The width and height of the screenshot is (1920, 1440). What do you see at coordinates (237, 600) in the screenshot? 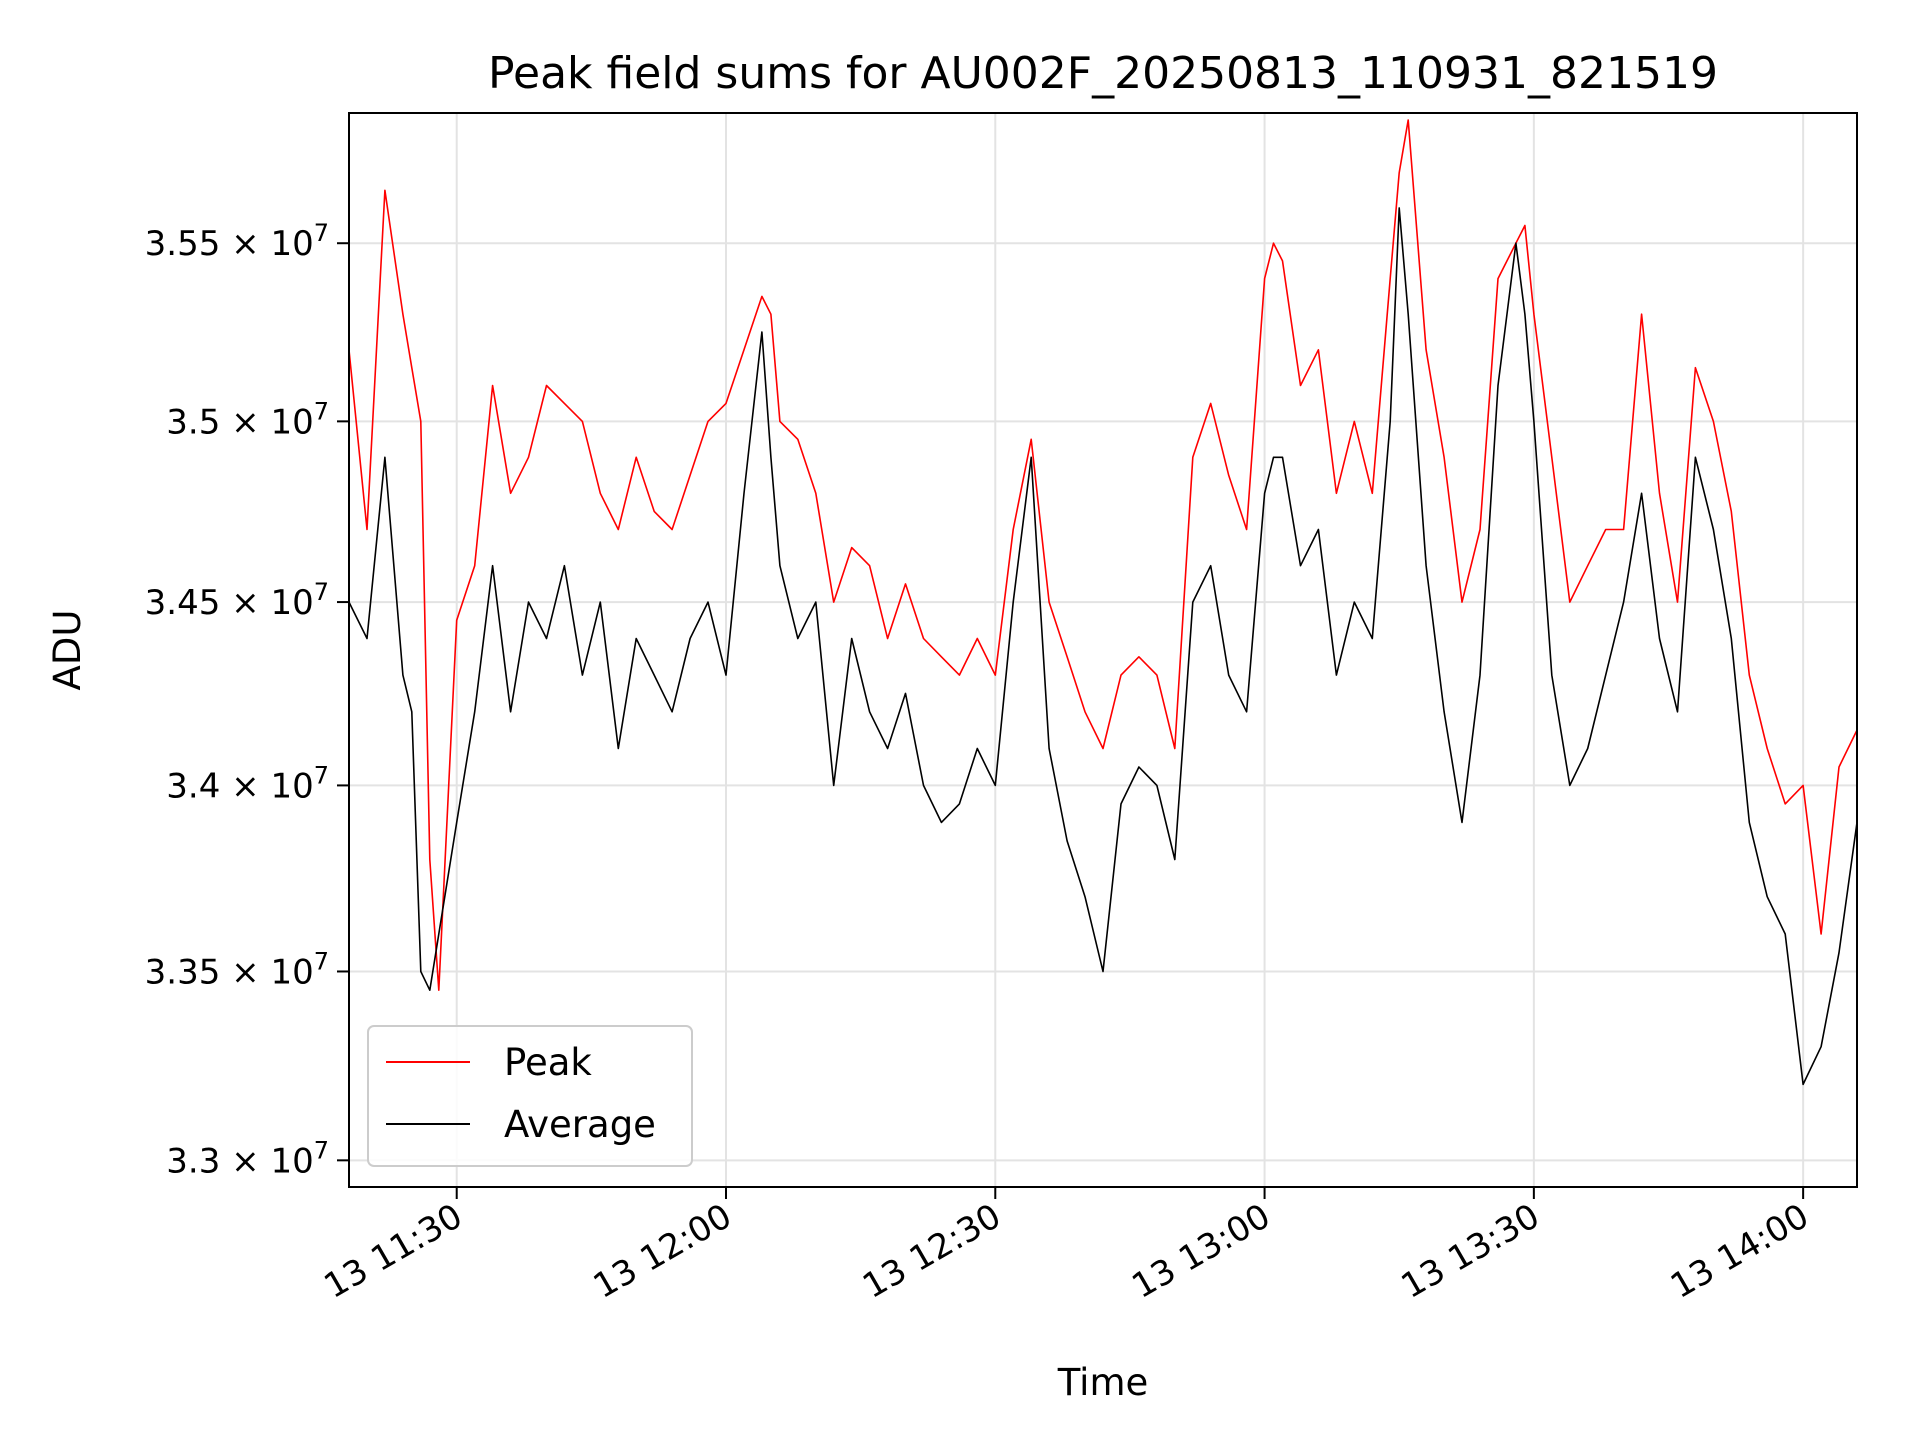
I see `y-tick-label: 3.45 × 107` at bounding box center [237, 600].